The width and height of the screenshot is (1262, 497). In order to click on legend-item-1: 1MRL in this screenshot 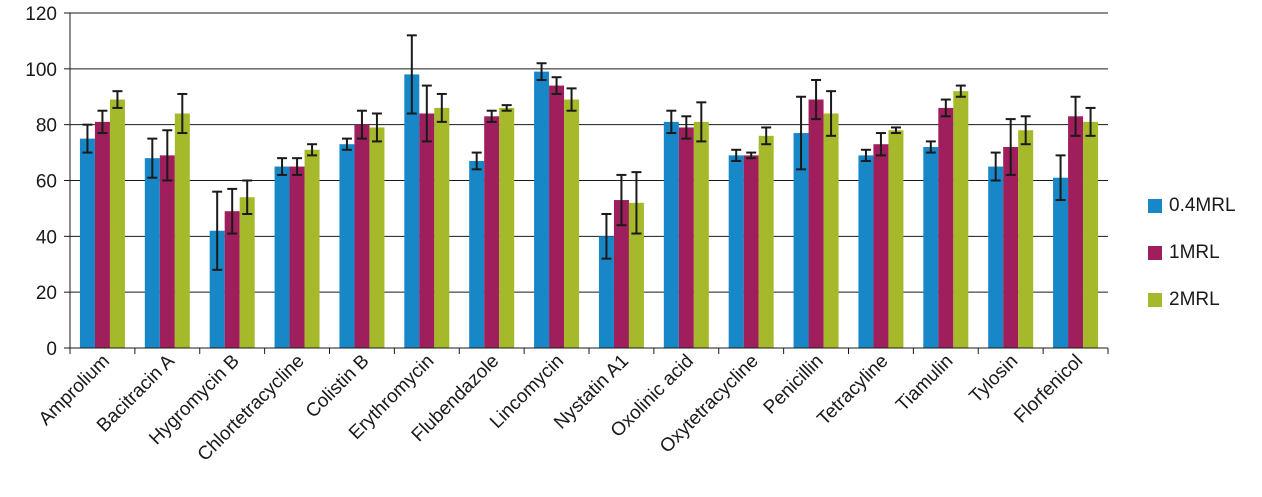, I will do `click(1203, 252)`.